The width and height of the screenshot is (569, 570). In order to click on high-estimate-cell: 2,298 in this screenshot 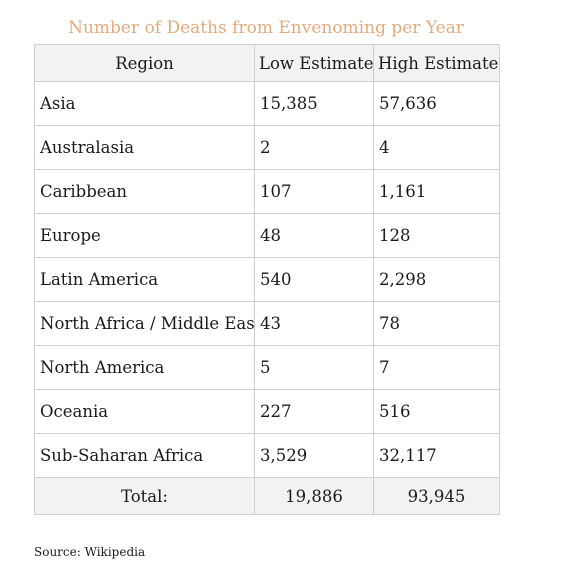, I will do `click(436, 279)`.